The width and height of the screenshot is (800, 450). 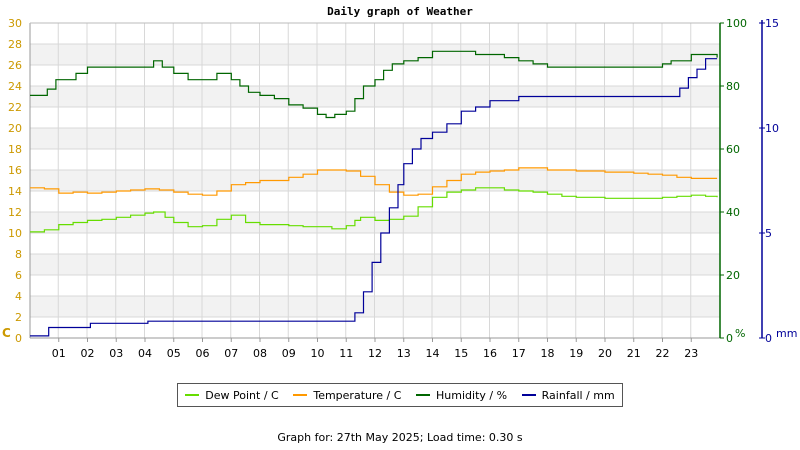 I want to click on x-tick-label: 15, so click(x=461, y=353).